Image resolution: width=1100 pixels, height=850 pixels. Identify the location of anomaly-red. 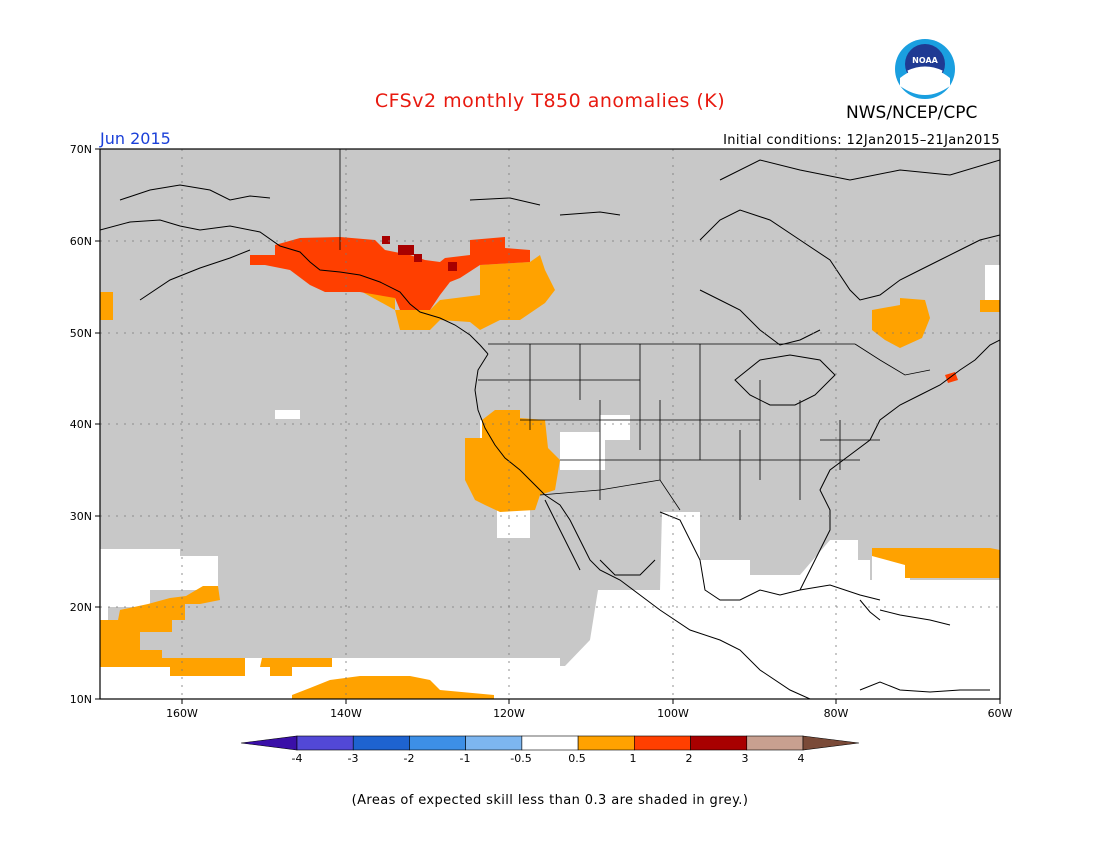
(604, 310).